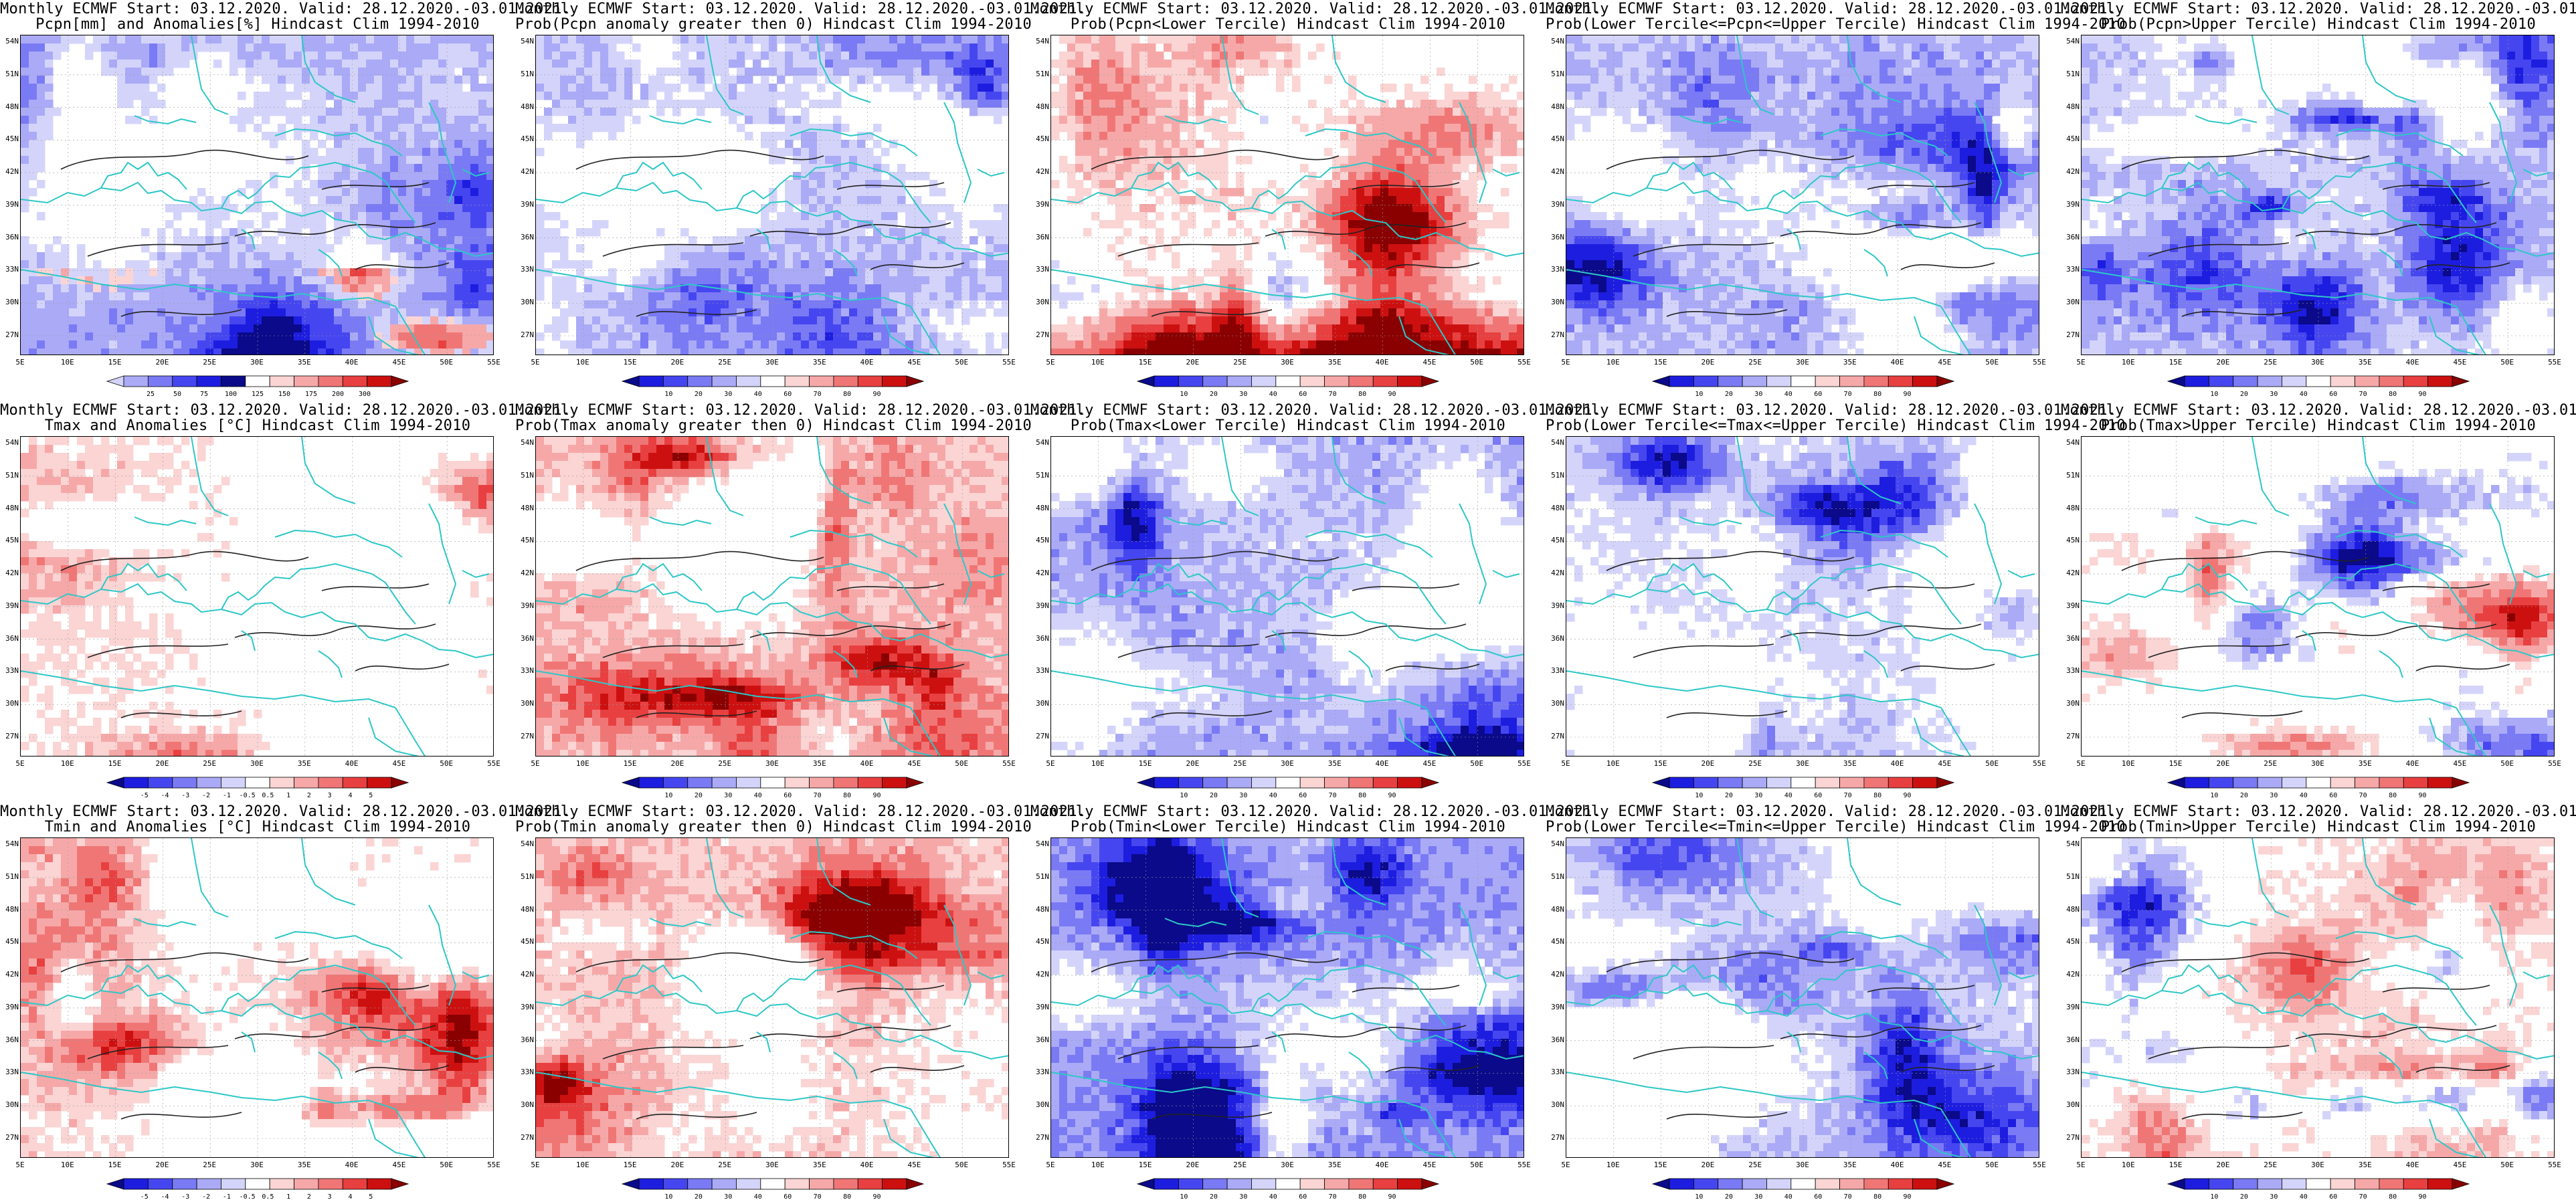 This screenshot has width=2576, height=1204. Describe the element at coordinates (350, 1197) in the screenshot. I see `colorbar-tick-label: 4` at that location.